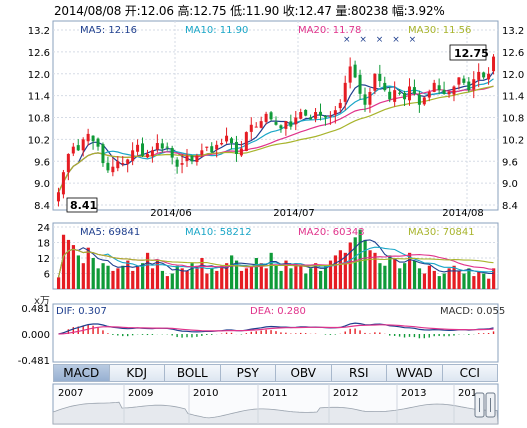 The width and height of the screenshot is (527, 428). I want to click on high-label: 高, so click(183, 11).